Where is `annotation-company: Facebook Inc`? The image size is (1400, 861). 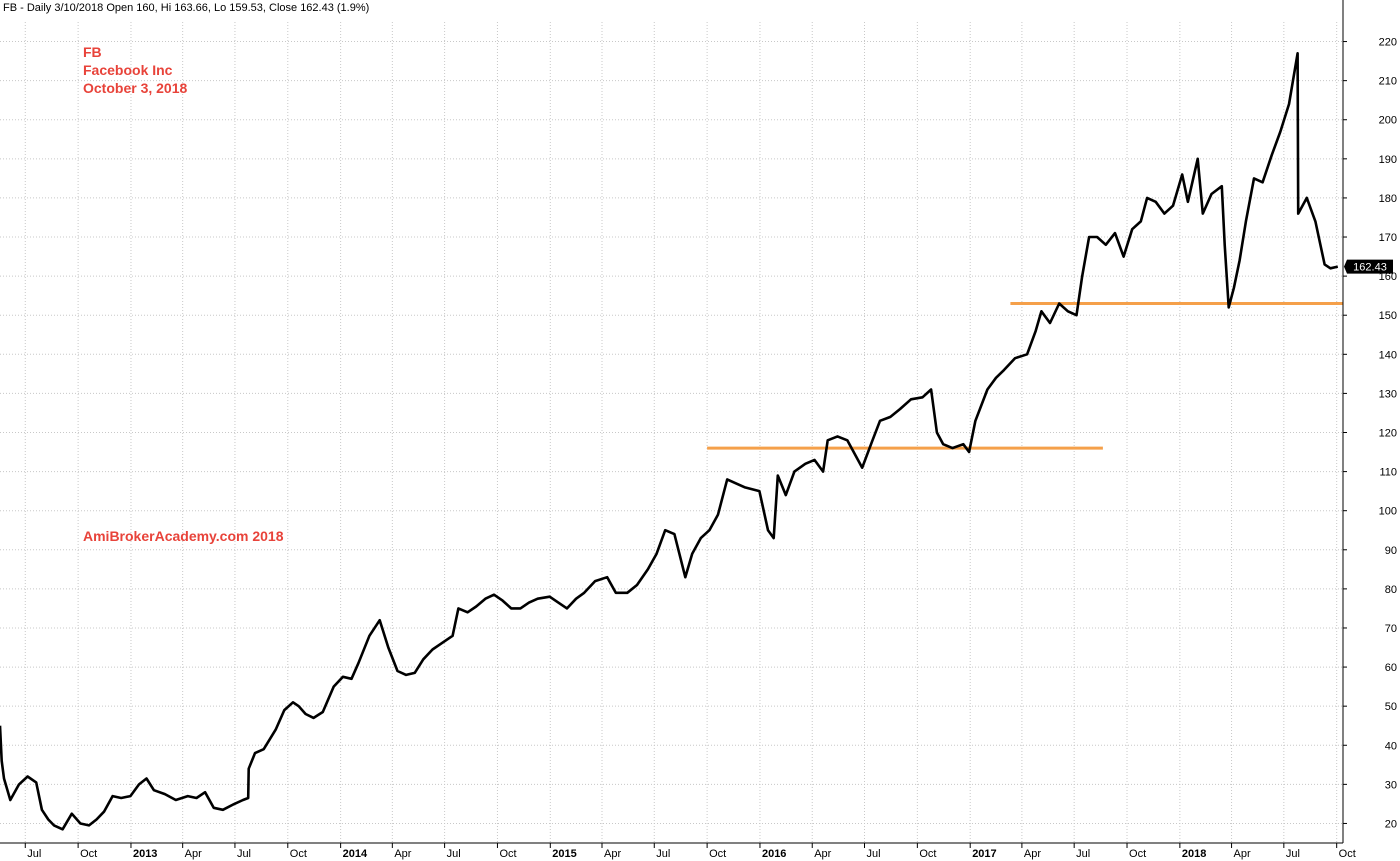
annotation-company: Facebook Inc is located at coordinates (128, 70).